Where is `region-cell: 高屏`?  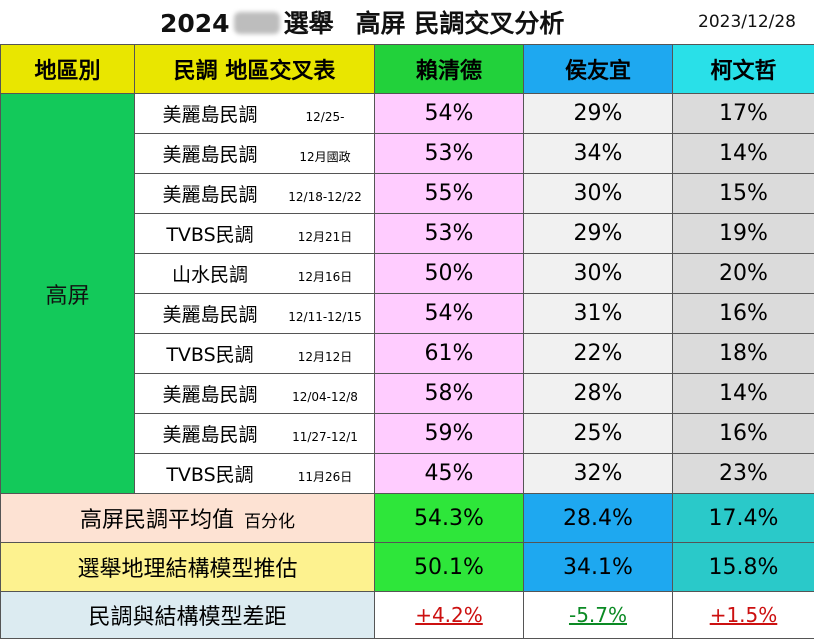 region-cell: 高屏 is located at coordinates (67, 293).